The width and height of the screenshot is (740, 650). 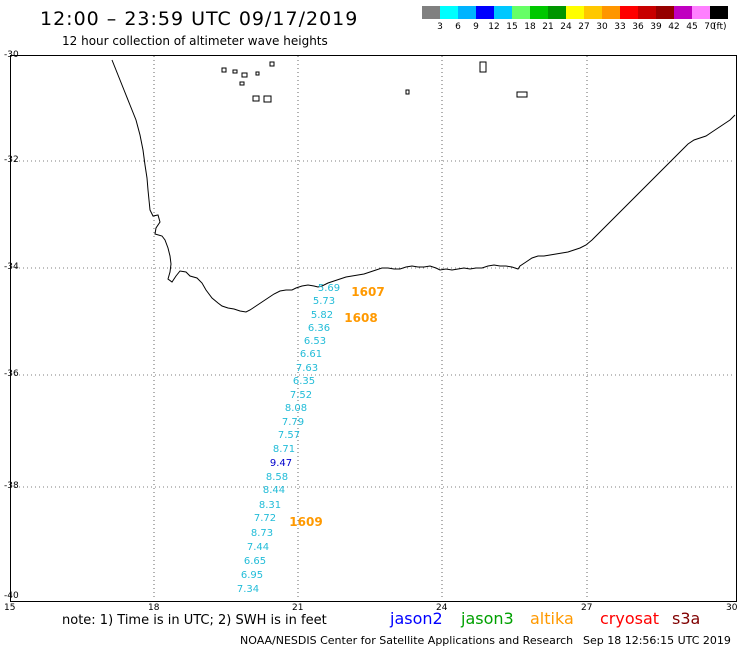 What do you see at coordinates (720, 27) in the screenshot?
I see `legend-unit: (ft)` at bounding box center [720, 27].